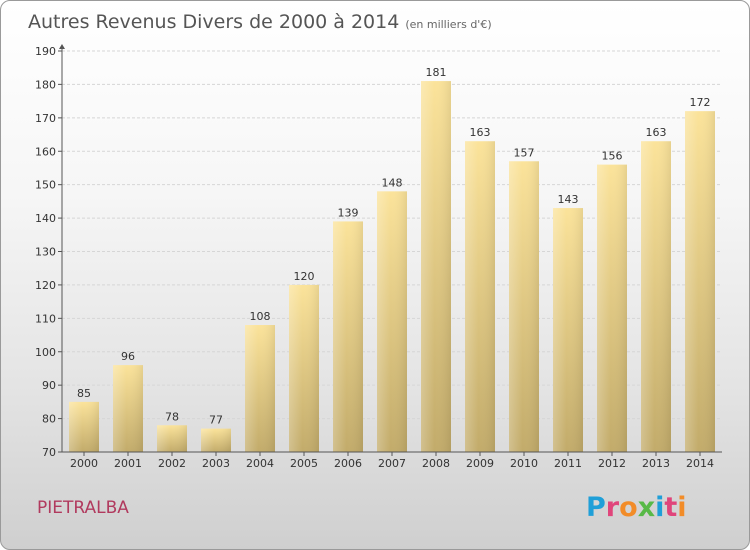 The width and height of the screenshot is (750, 550). What do you see at coordinates (128, 356) in the screenshot?
I see `data-label: 96` at bounding box center [128, 356].